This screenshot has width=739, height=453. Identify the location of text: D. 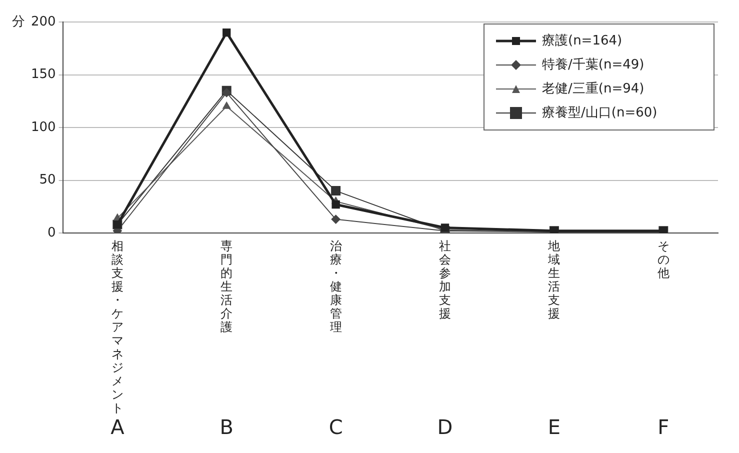
(445, 427).